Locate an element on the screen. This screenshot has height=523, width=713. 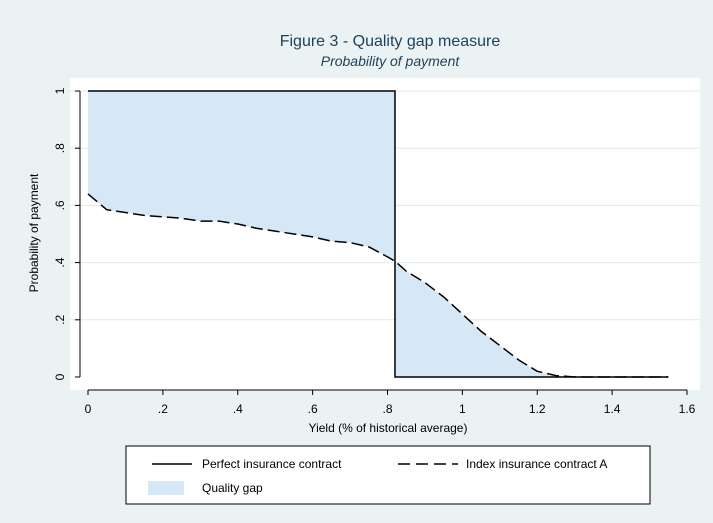
x-tick-label-7: 1.4 is located at coordinates (612, 409).